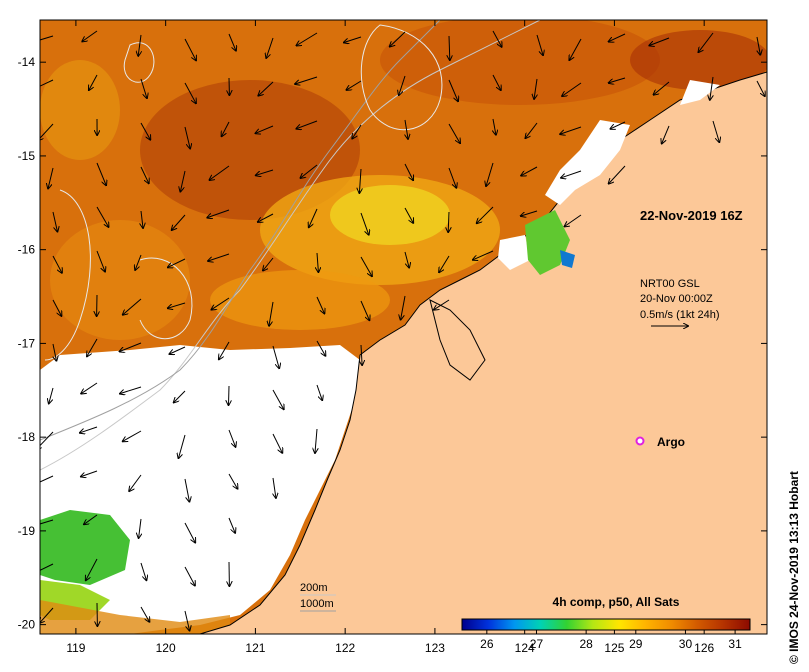 The image size is (809, 672). I want to click on colorbar-tick-label: 28, so click(586, 644).